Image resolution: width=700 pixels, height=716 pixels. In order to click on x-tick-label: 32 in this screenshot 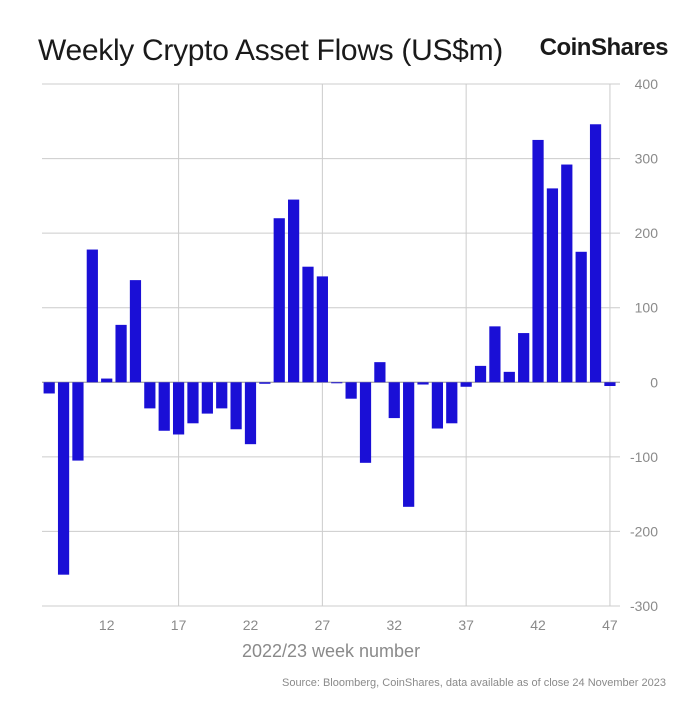, I will do `click(394, 625)`.